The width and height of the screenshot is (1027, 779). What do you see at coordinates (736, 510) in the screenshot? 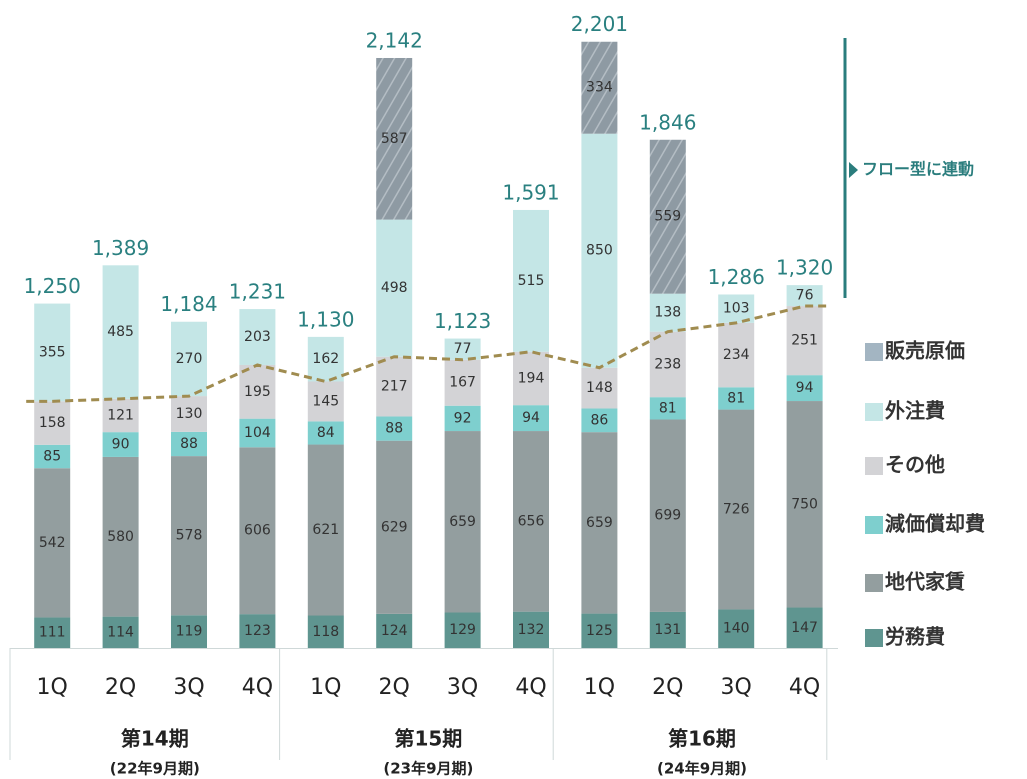
I see `segment-label: 726` at bounding box center [736, 510].